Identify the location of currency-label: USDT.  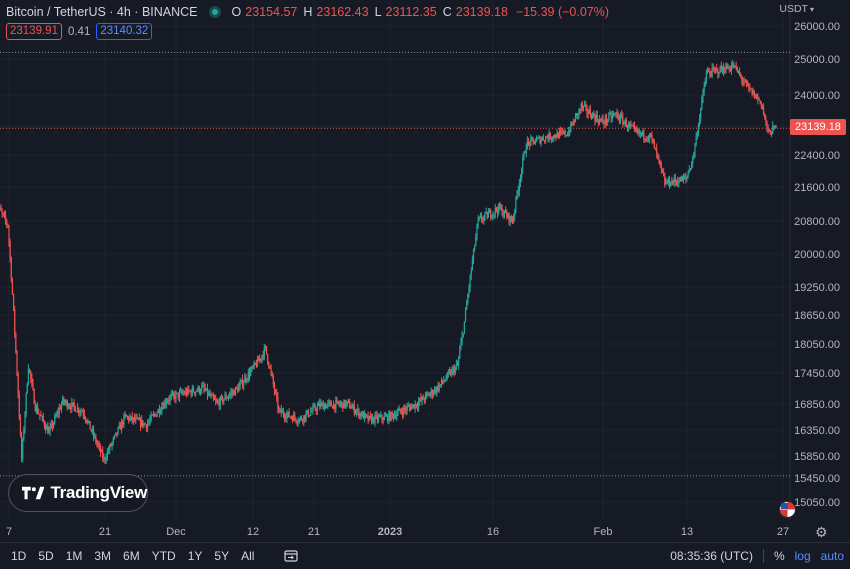
(793, 9).